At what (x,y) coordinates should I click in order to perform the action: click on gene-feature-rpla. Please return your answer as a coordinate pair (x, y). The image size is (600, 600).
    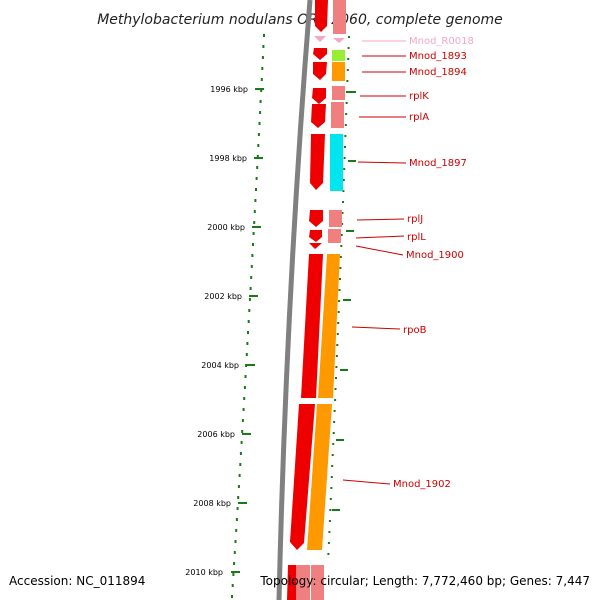
    Looking at the image, I should click on (318, 116).